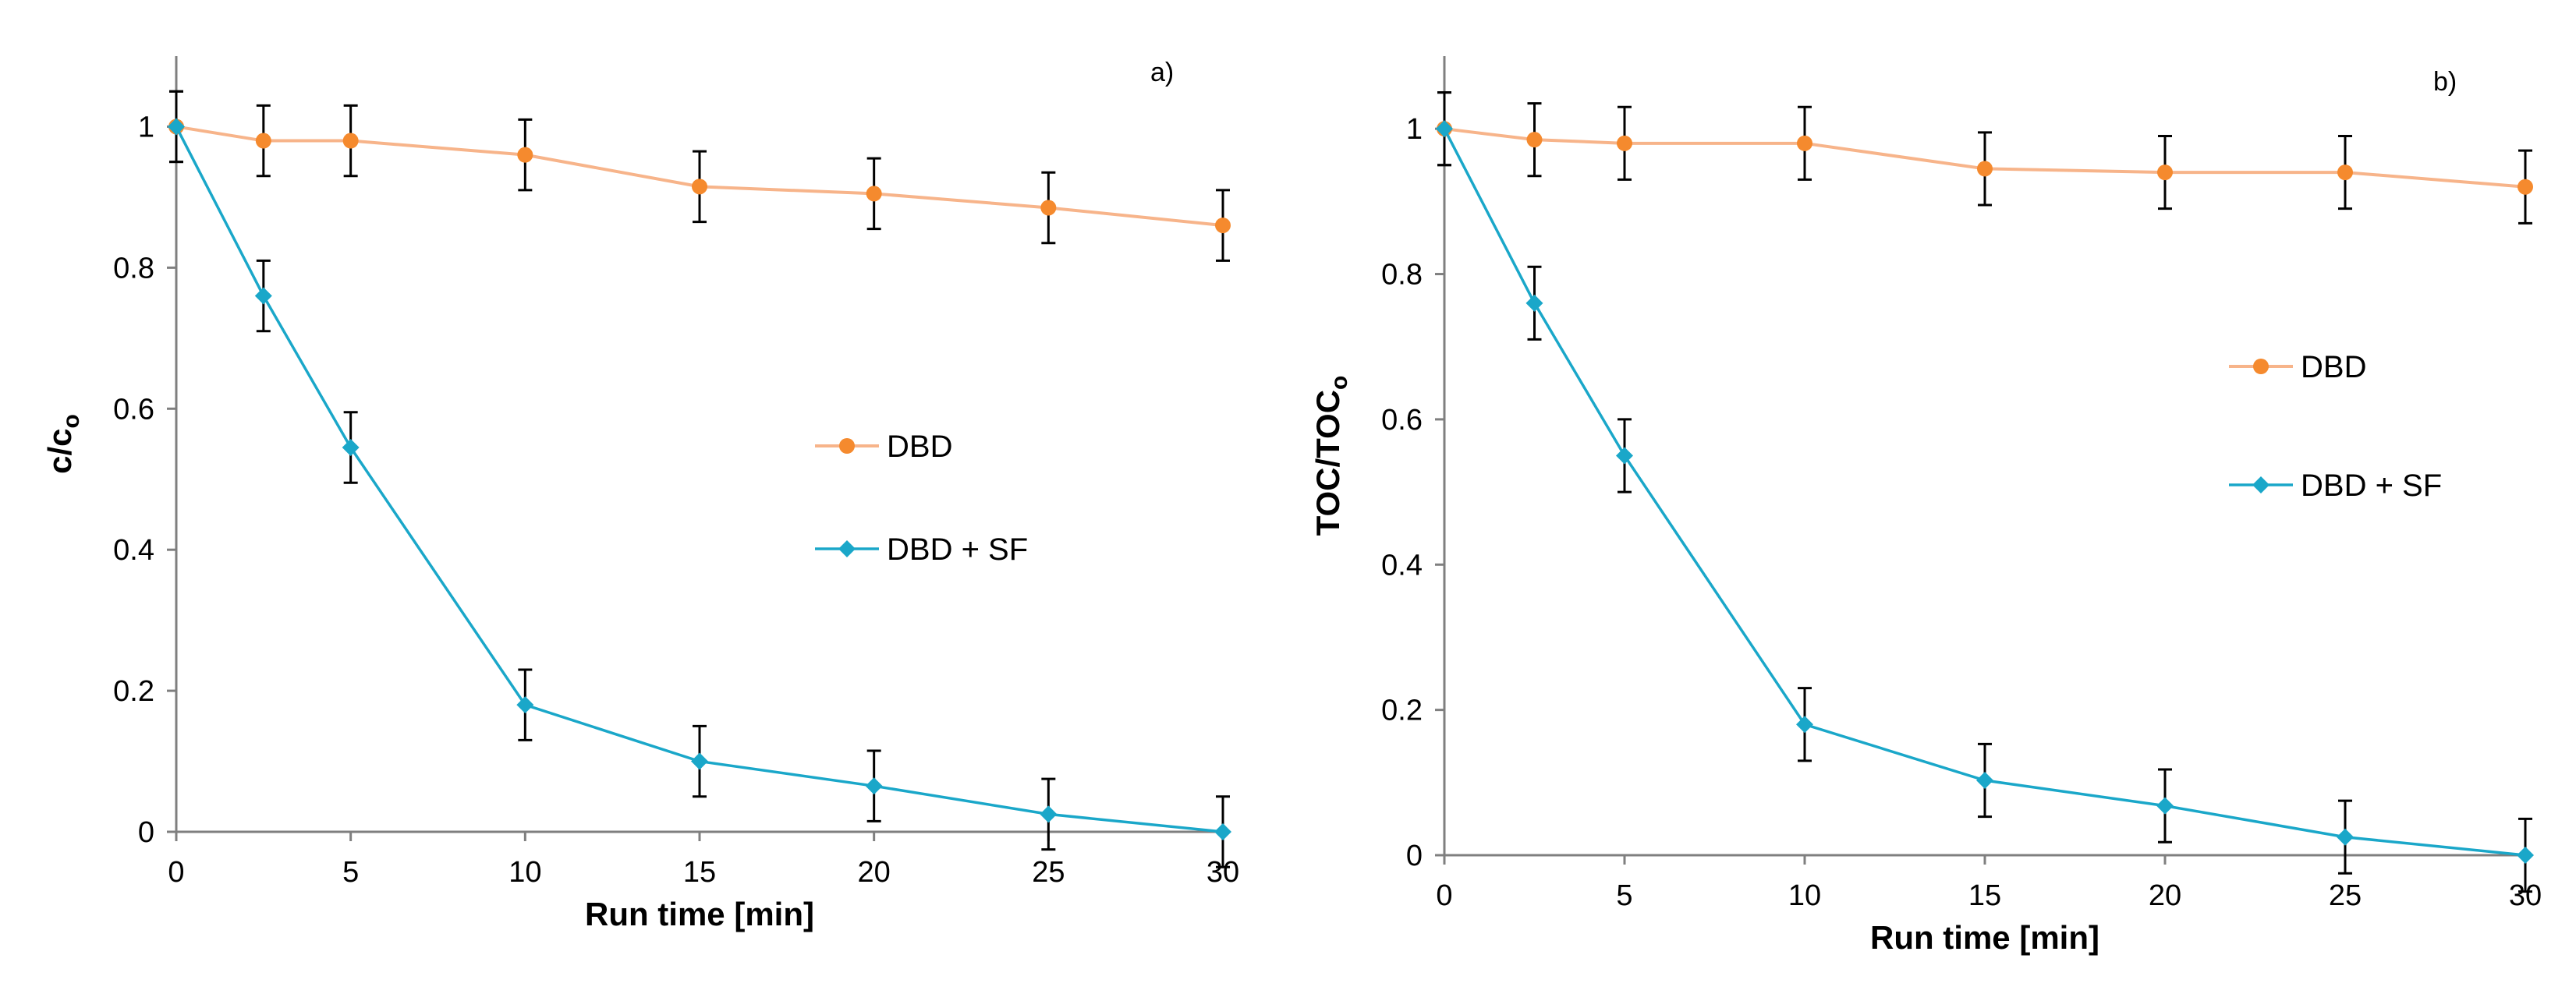 Image resolution: width=2576 pixels, height=1008 pixels. I want to click on y-axis-title: TOC/TOCo, so click(1330, 456).